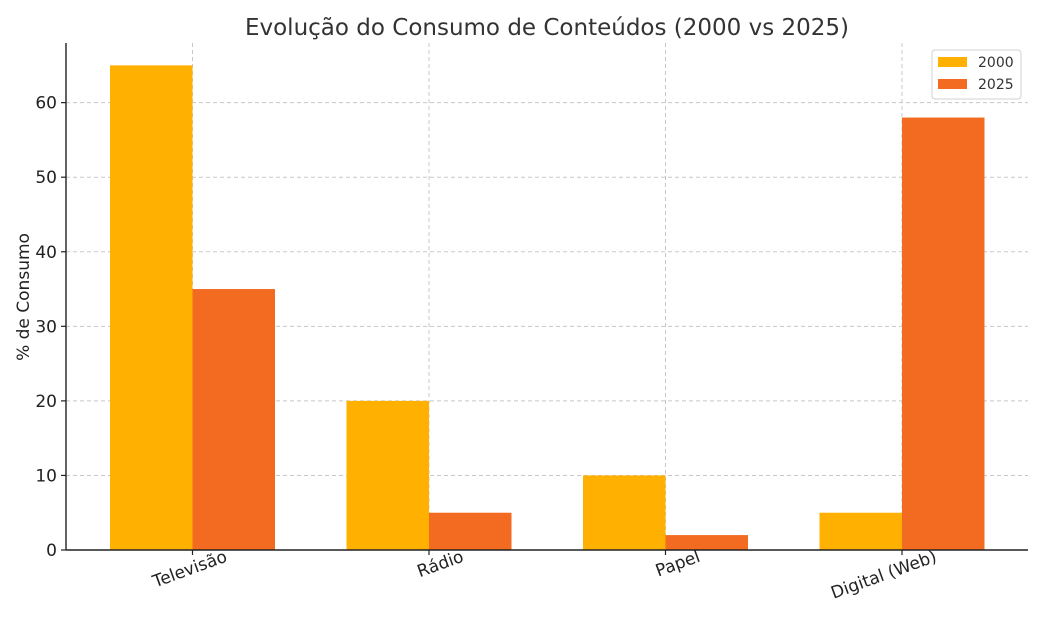  Describe the element at coordinates (46, 253) in the screenshot. I see `y-tick-label: 40` at that location.